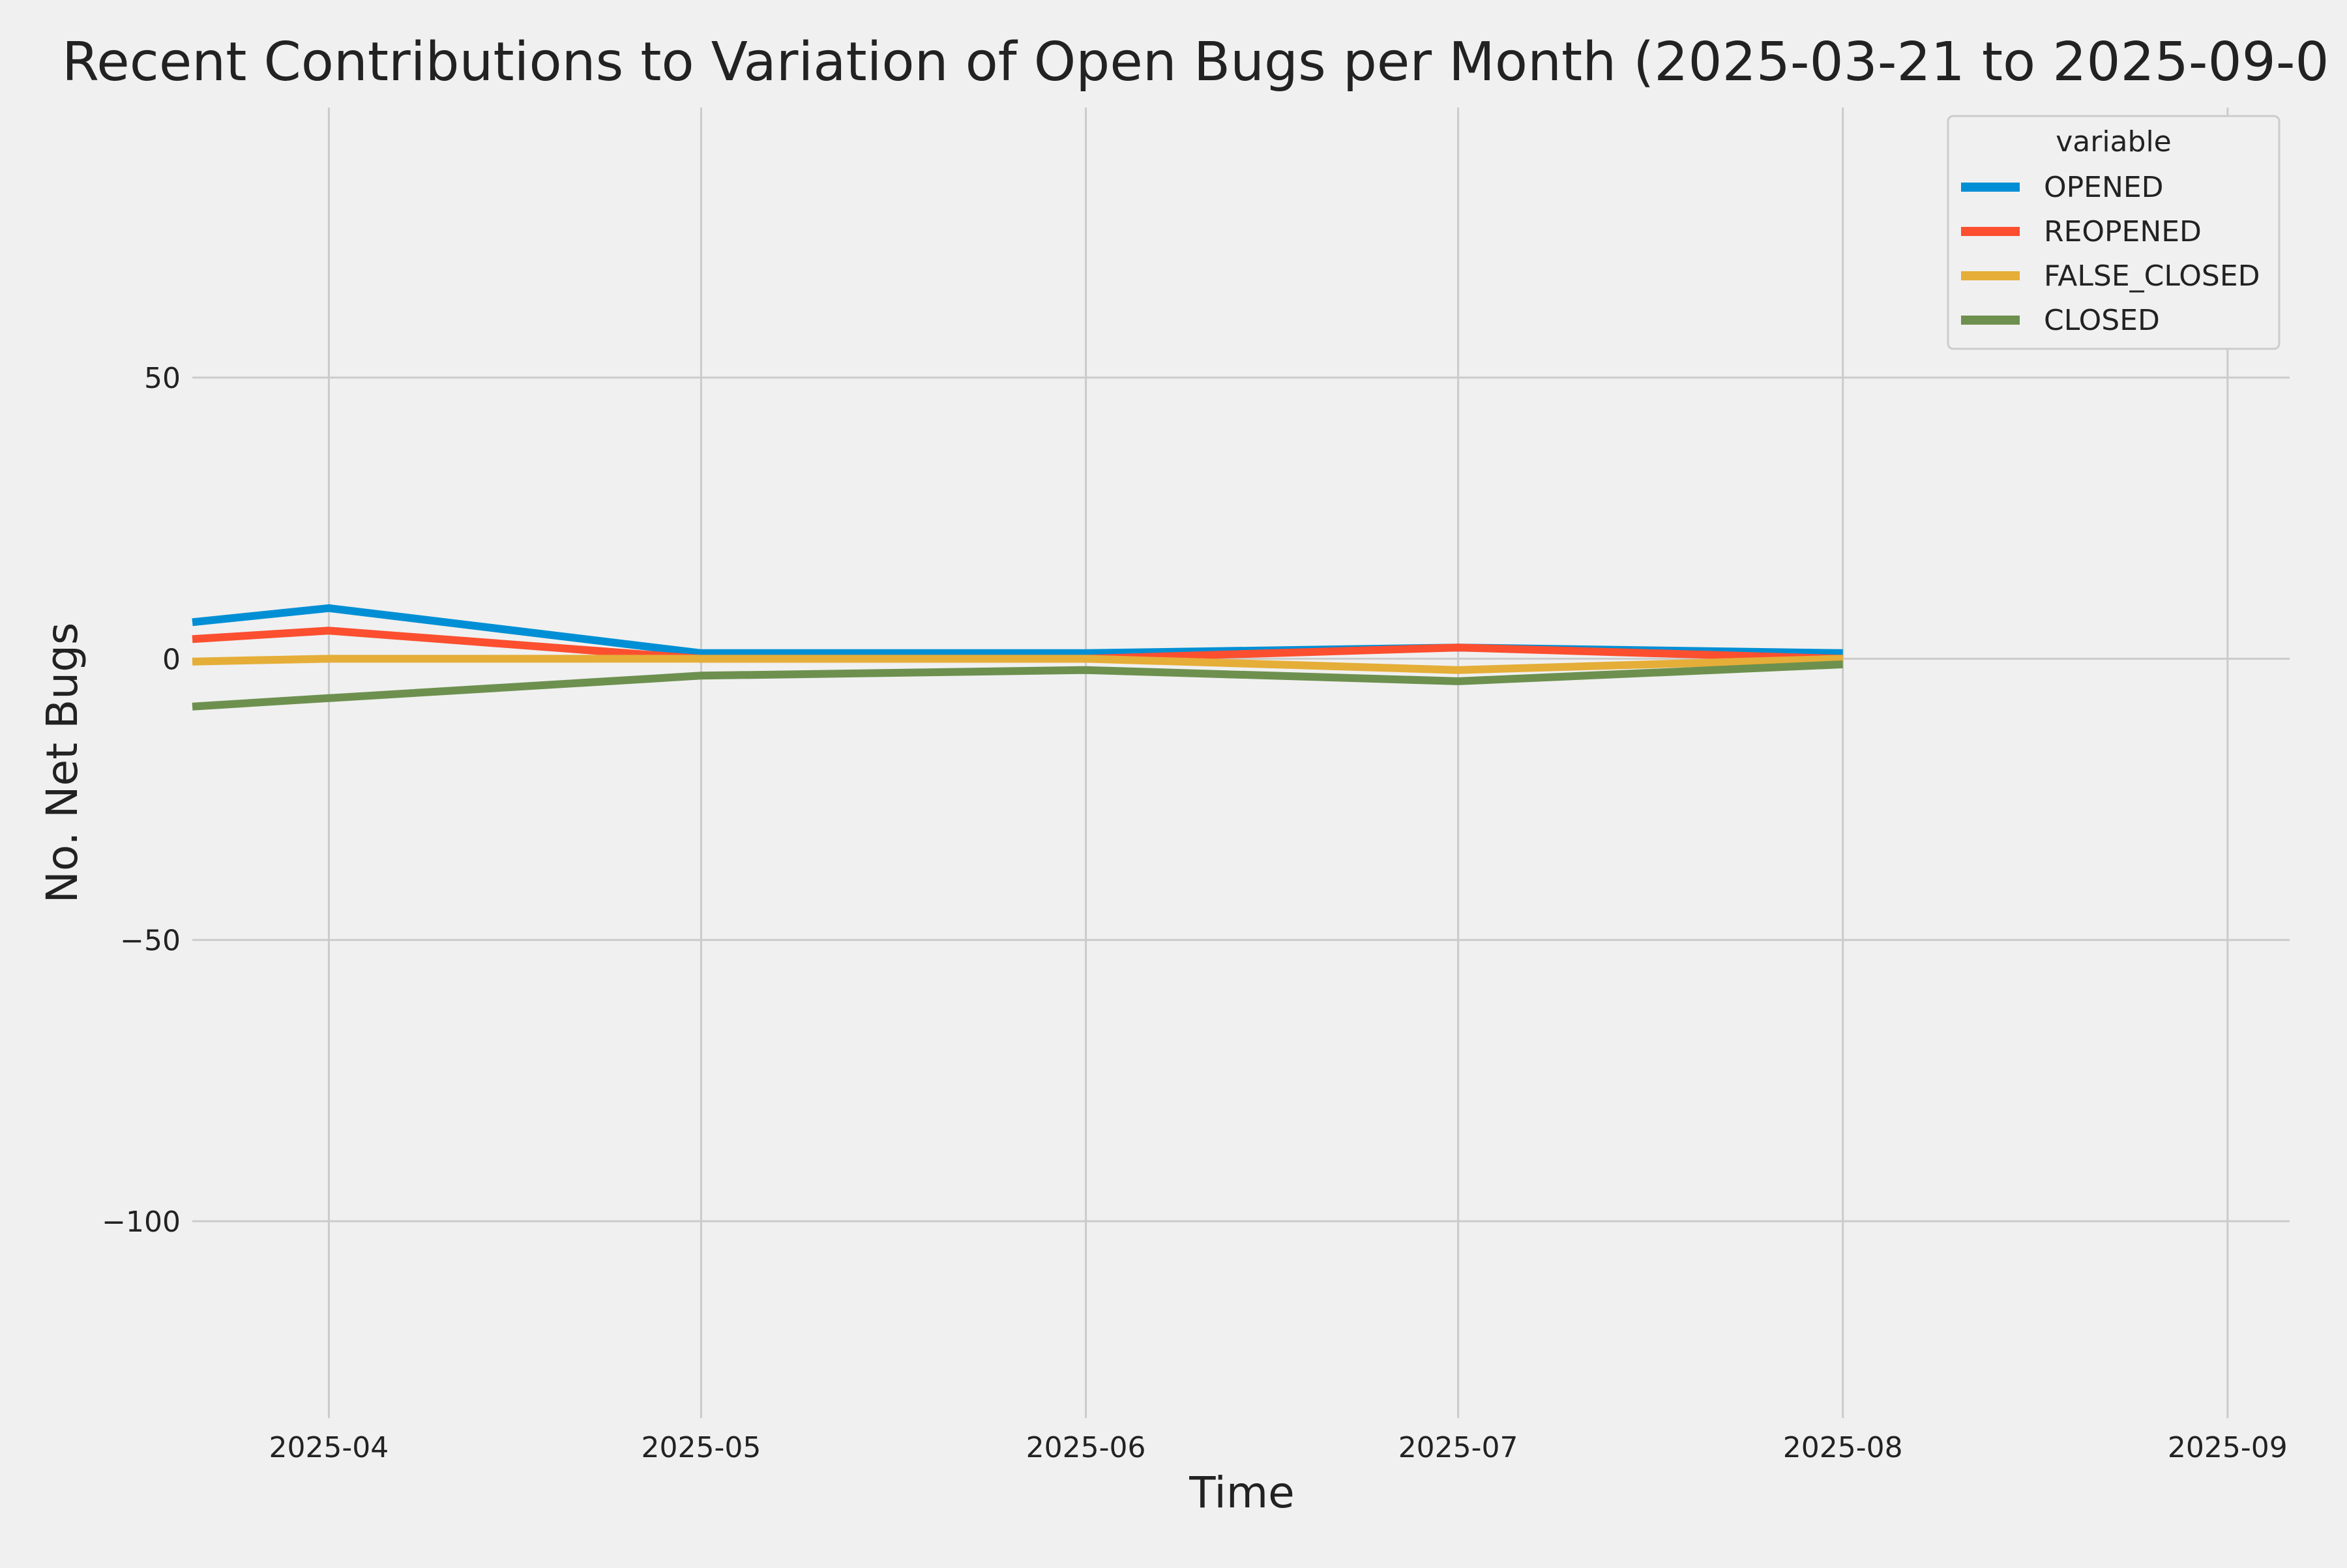 Image resolution: width=2347 pixels, height=1568 pixels. What do you see at coordinates (2123, 232) in the screenshot?
I see `legend-label: REOPENED` at bounding box center [2123, 232].